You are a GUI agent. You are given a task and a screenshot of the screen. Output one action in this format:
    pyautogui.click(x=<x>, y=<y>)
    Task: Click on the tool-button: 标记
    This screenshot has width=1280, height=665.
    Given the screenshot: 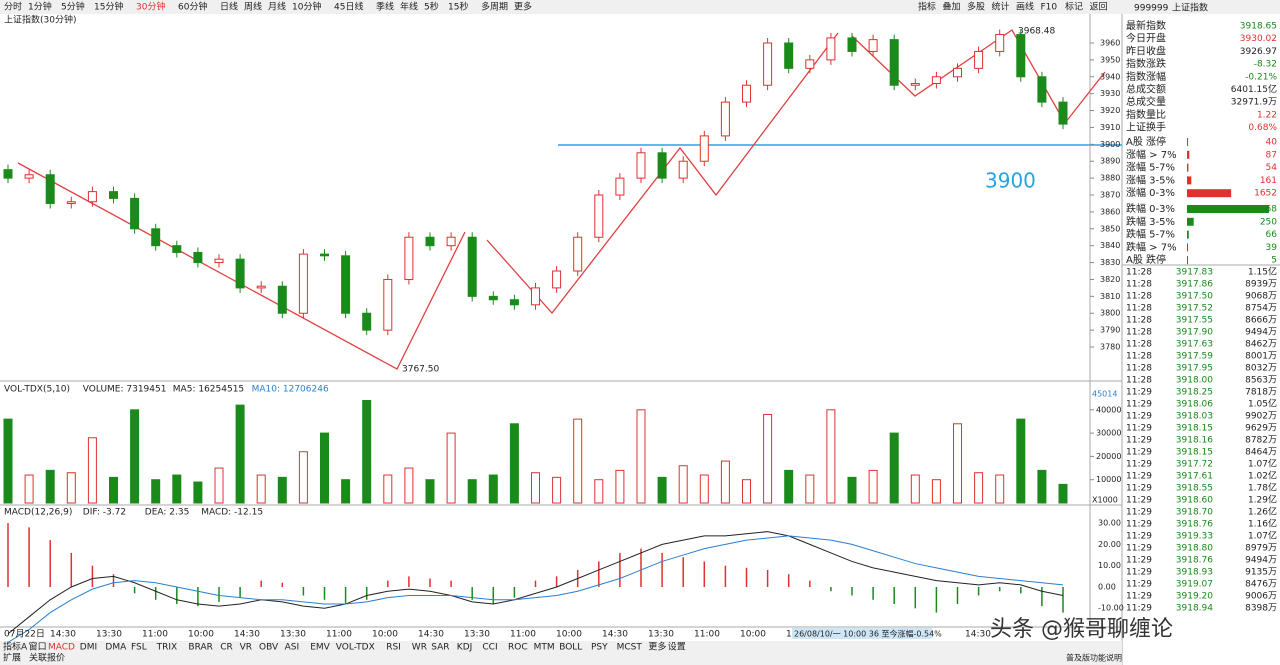 What is the action you would take?
    pyautogui.click(x=1074, y=7)
    